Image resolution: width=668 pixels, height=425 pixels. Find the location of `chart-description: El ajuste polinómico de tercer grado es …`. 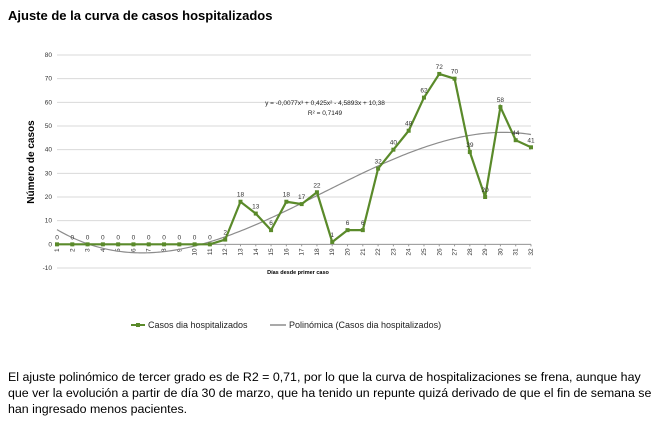

chart-description: El ajuste polinómico de tercer grado es … is located at coordinates (330, 393).